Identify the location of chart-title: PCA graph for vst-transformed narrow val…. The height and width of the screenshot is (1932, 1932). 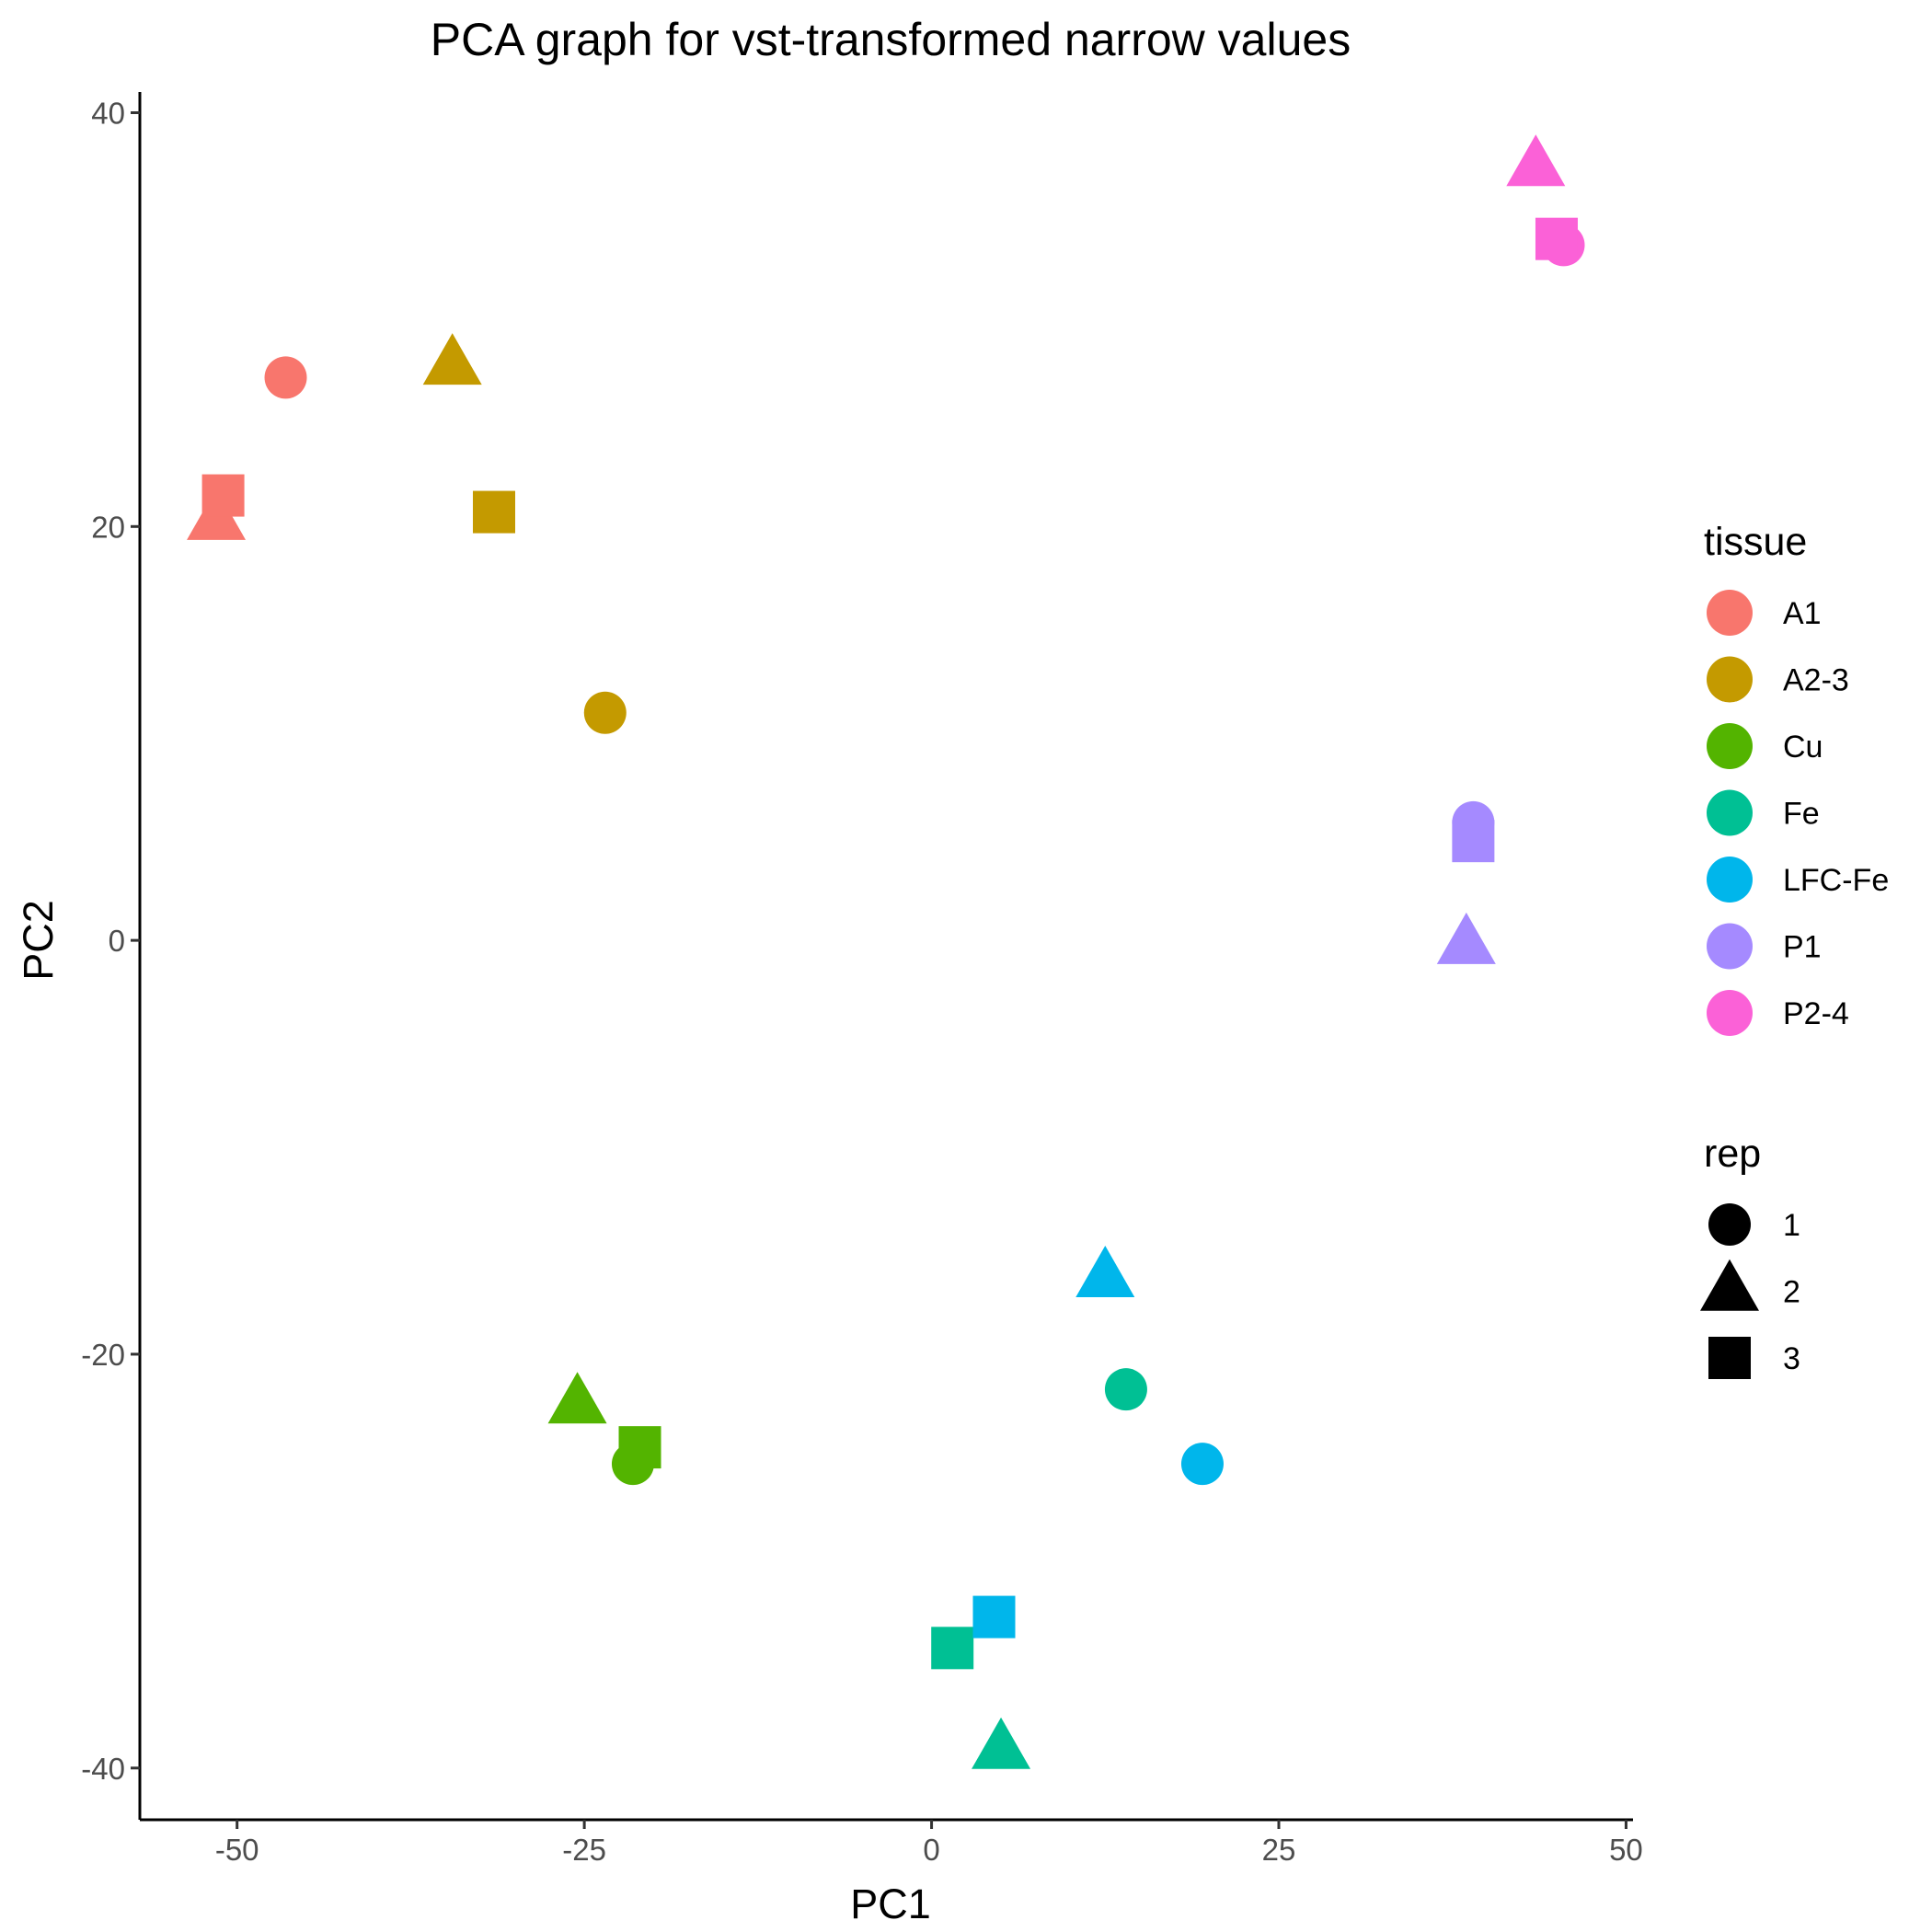
(891, 39).